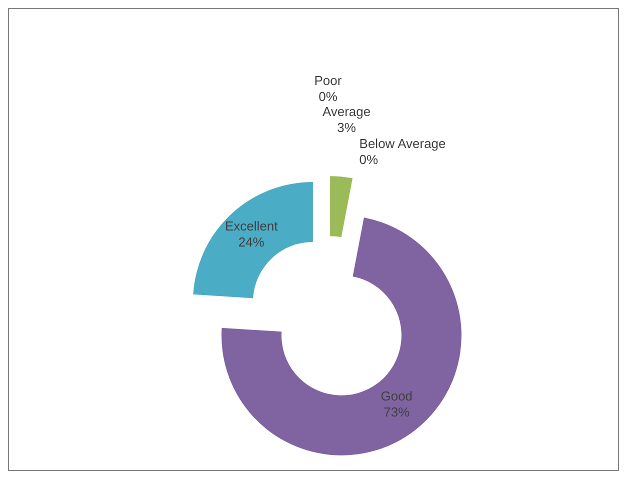  Describe the element at coordinates (402, 143) in the screenshot. I see `category-label: Below Average` at that location.